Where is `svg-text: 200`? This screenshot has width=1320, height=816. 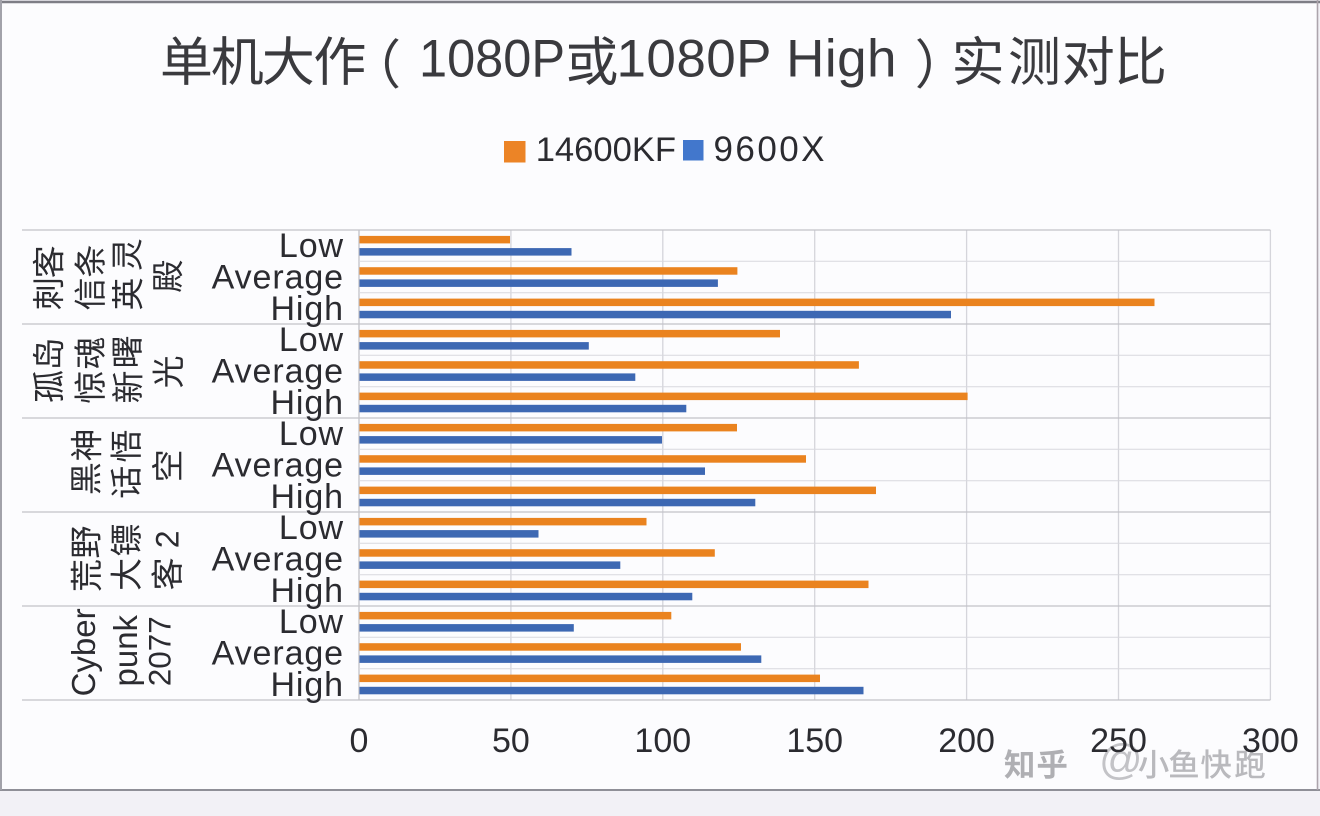 svg-text: 200 is located at coordinates (966, 741).